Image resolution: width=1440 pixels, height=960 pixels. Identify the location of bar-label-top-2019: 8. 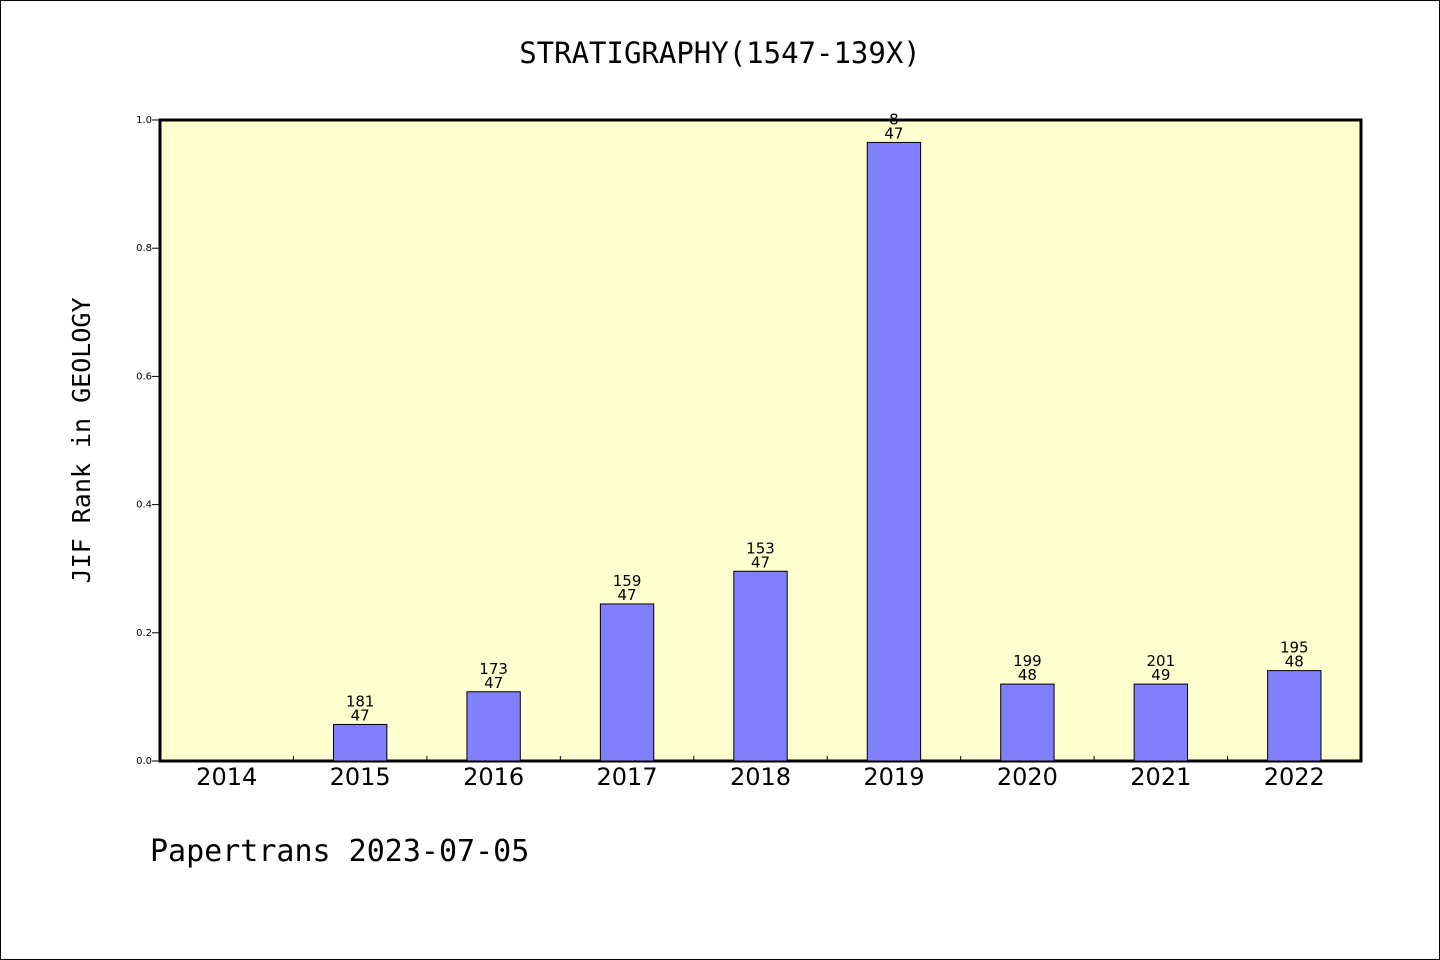
(894, 119).